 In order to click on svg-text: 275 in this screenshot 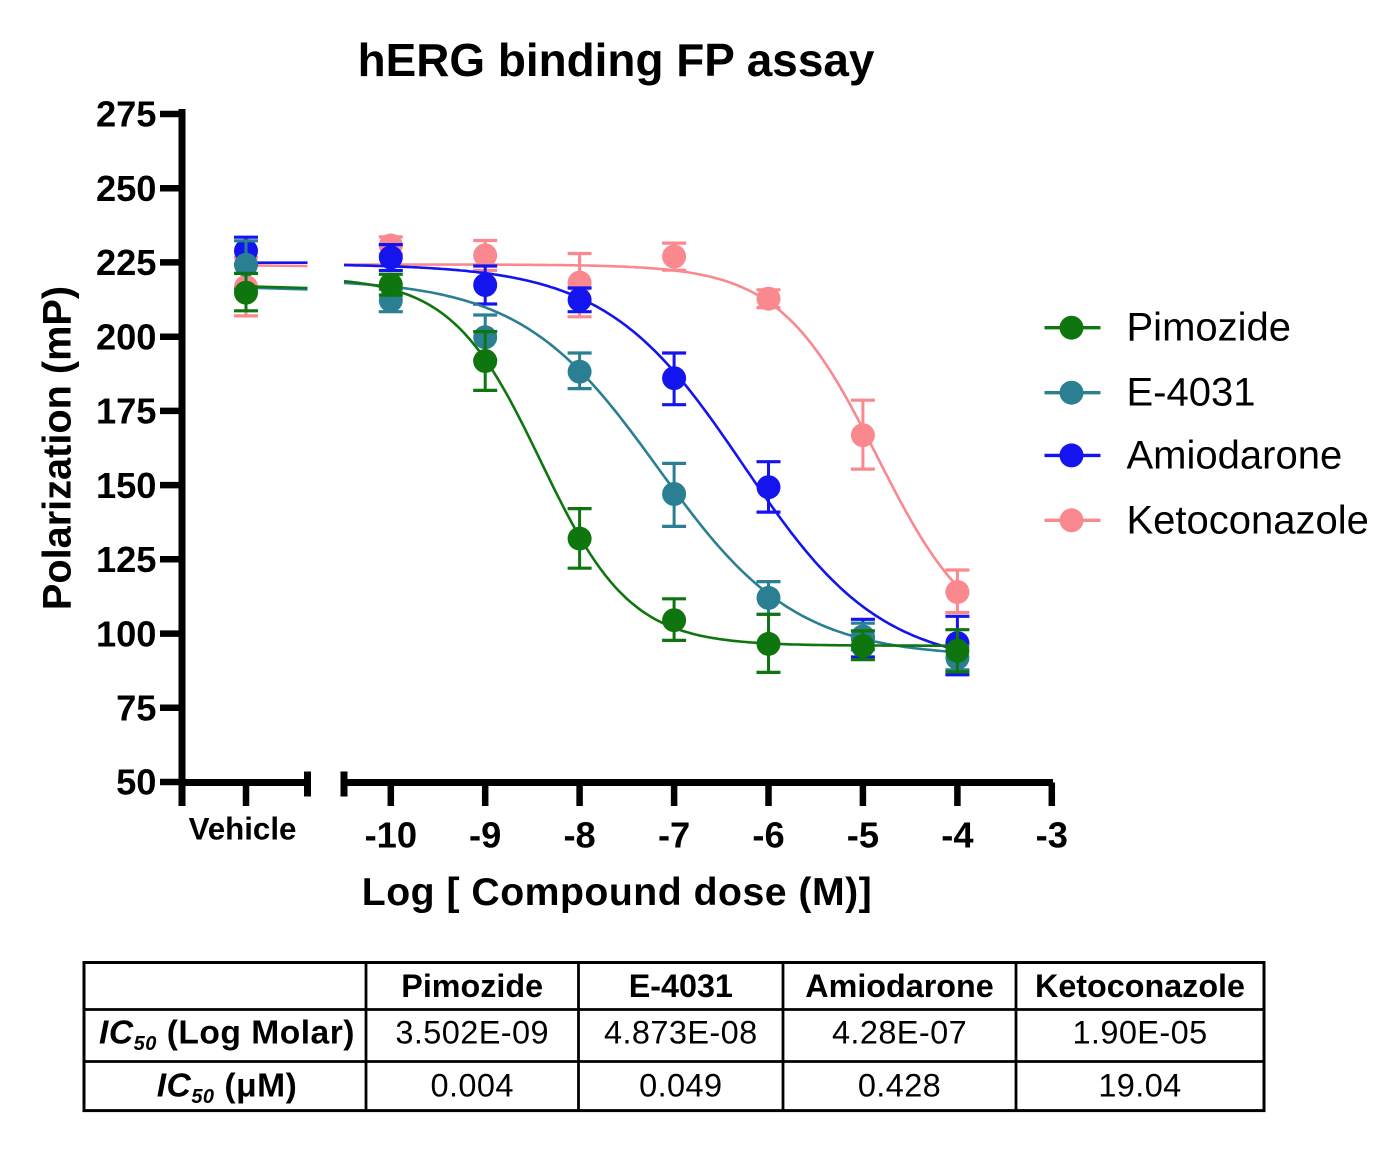, I will do `click(126, 114)`.